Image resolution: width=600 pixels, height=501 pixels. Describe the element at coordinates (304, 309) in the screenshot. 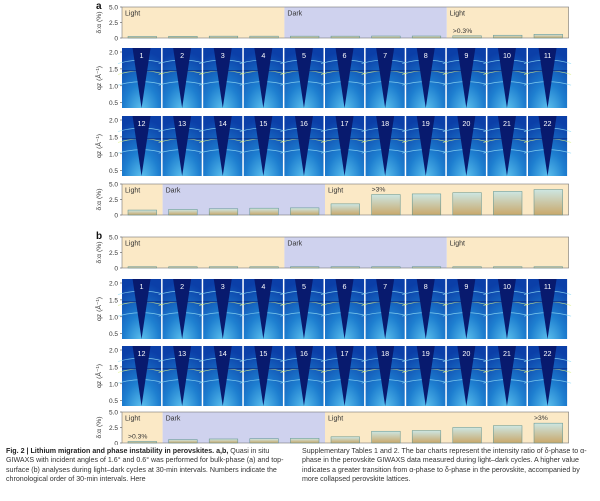

I see `panel-b-row1-tile-5: 5` at that location.